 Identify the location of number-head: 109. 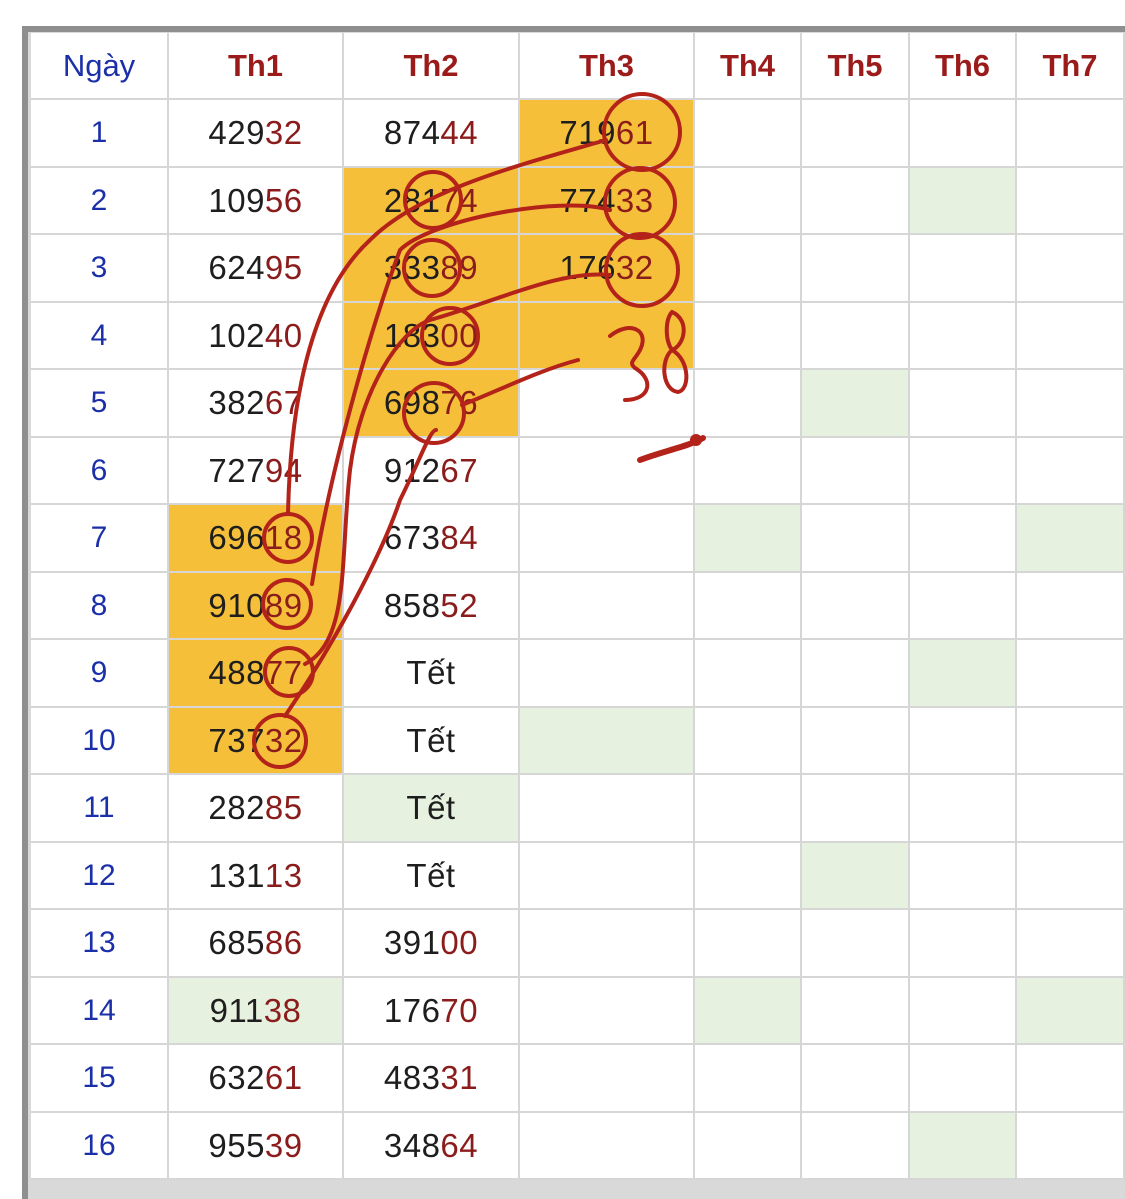
(236, 200).